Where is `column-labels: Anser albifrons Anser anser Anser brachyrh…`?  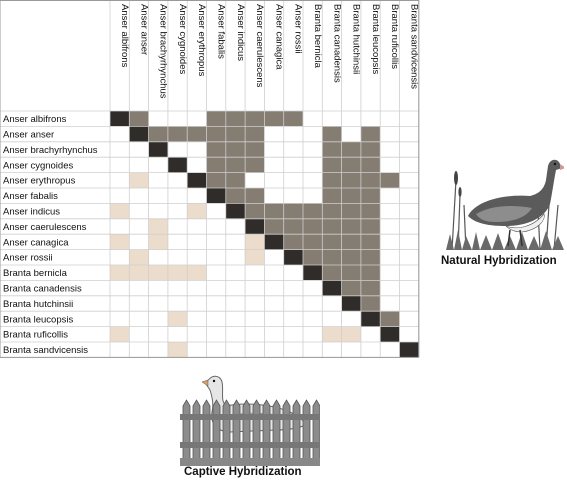
column-labels: Anser albifrons Anser anser Anser brachyrh… is located at coordinates (269, 51).